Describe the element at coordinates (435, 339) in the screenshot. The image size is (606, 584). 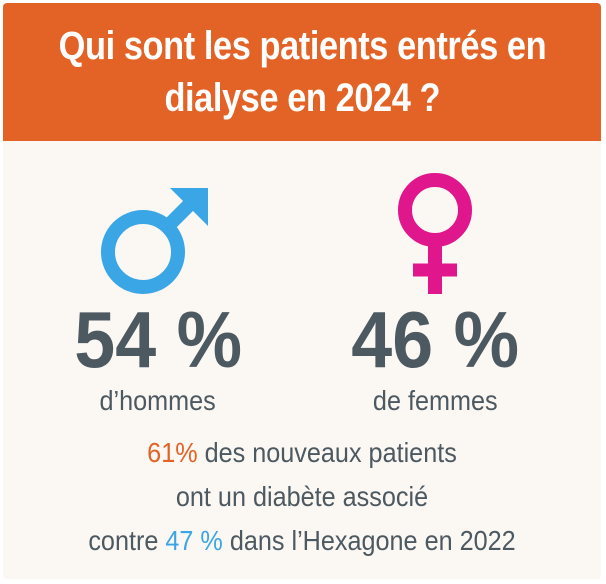
I see `women-percentage: 46 %` at that location.